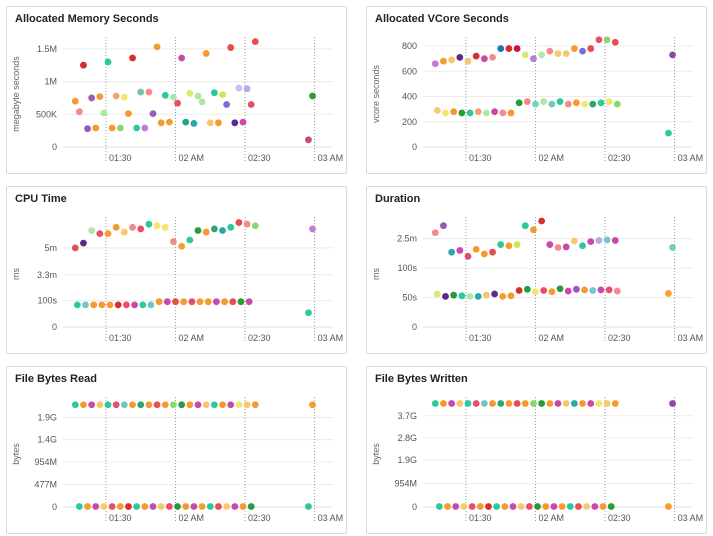 The image size is (713, 536). Describe the element at coordinates (46, 114) in the screenshot. I see `y-tick-label: 500K` at that location.